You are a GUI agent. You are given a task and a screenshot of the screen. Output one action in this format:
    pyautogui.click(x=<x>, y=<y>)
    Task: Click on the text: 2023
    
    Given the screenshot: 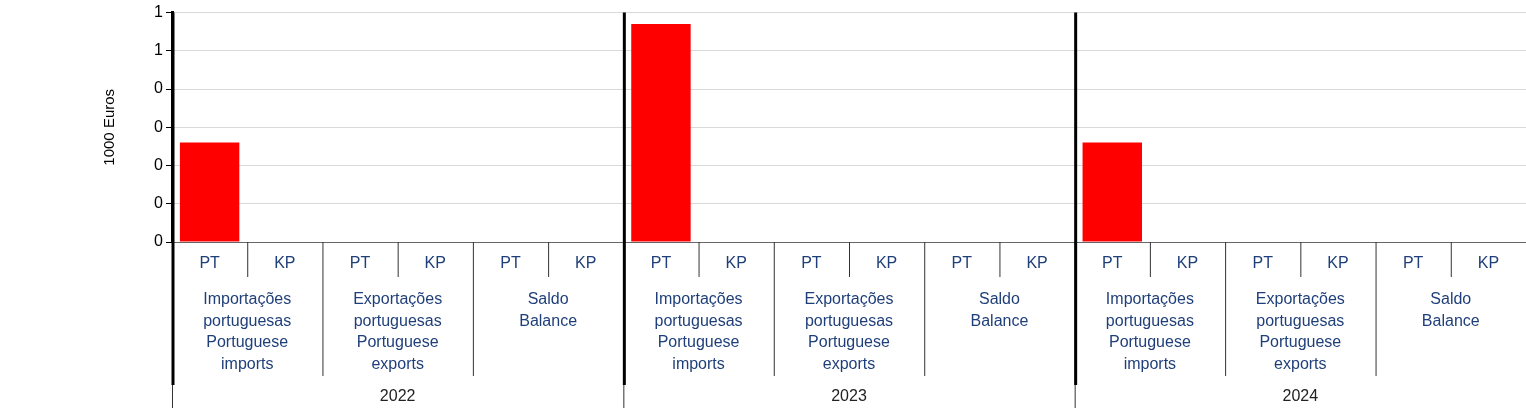 What is the action you would take?
    pyautogui.click(x=849, y=396)
    